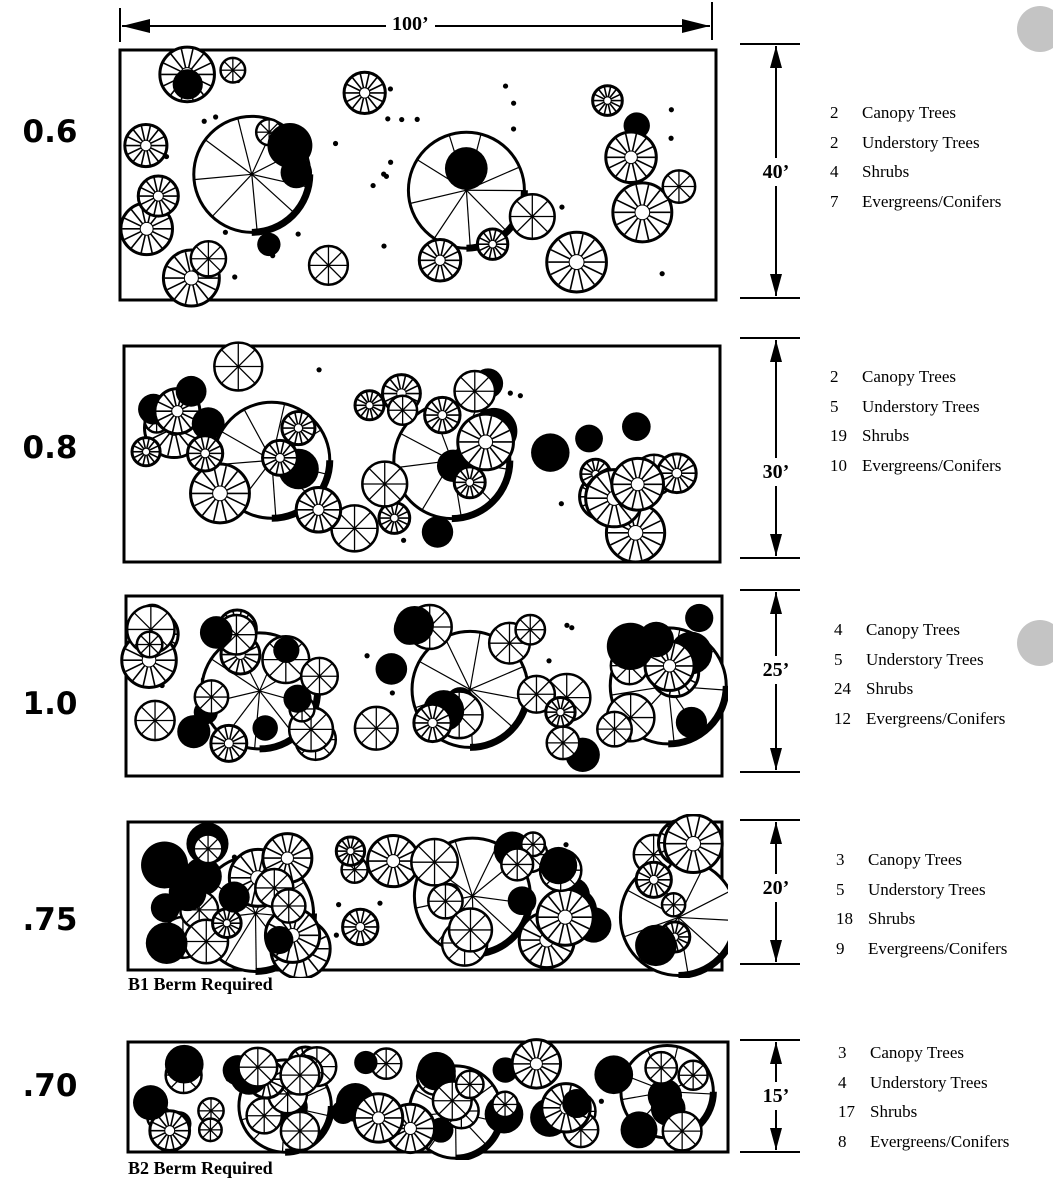 This screenshot has width=1053, height=1188. What do you see at coordinates (776, 472) in the screenshot?
I see `width-label-panel-2: 30’` at bounding box center [776, 472].